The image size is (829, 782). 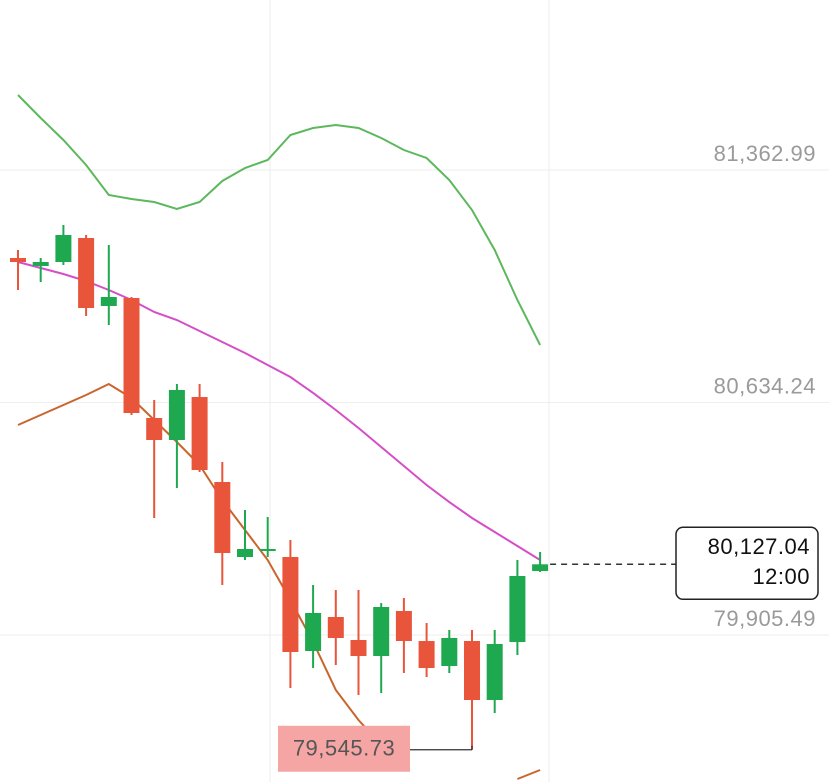 I want to click on y-tick-label: 81,362.99, so click(x=765, y=153).